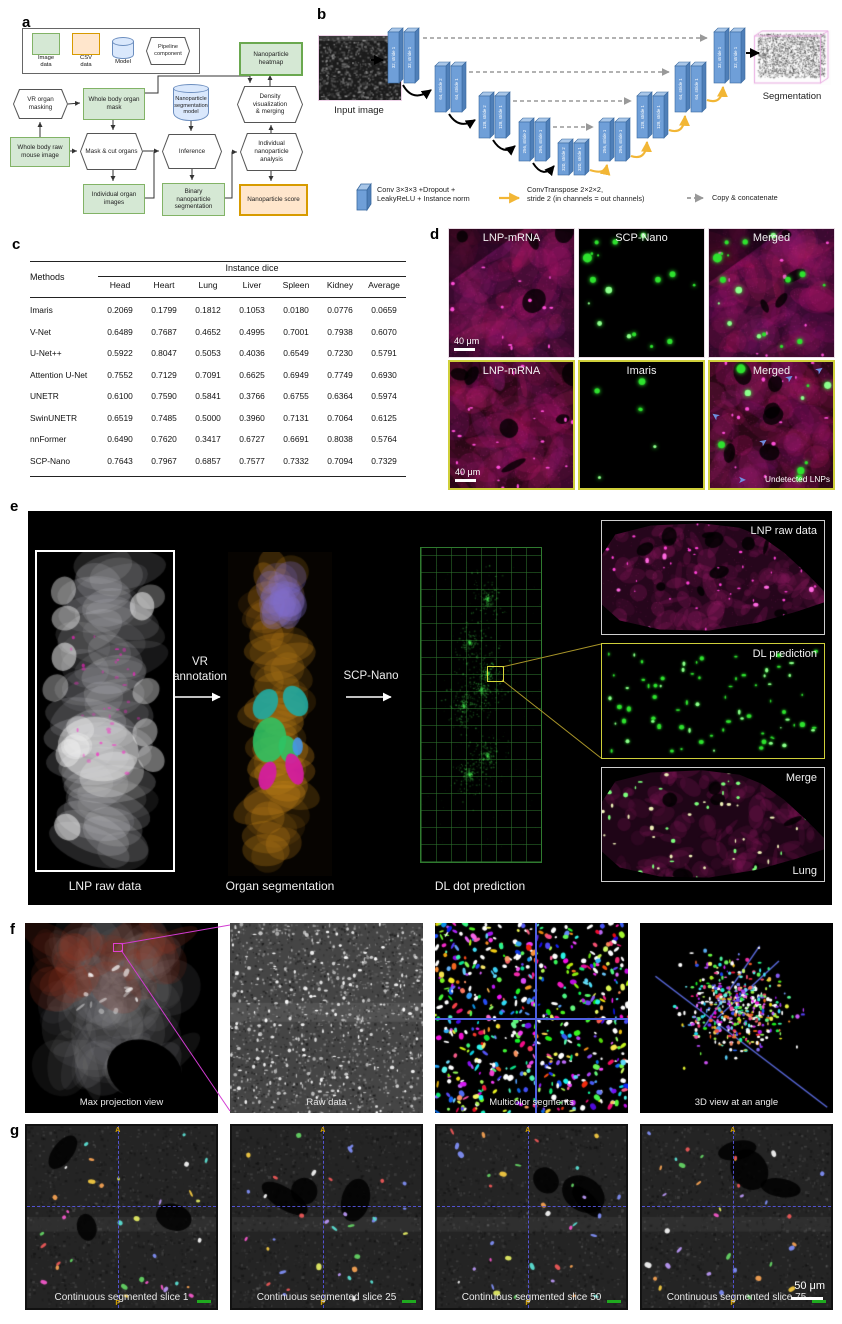  Describe the element at coordinates (271, 59) in the screenshot. I see `flow-node-nanoparticle-heatmap: Nanoparticle heatmap` at that location.